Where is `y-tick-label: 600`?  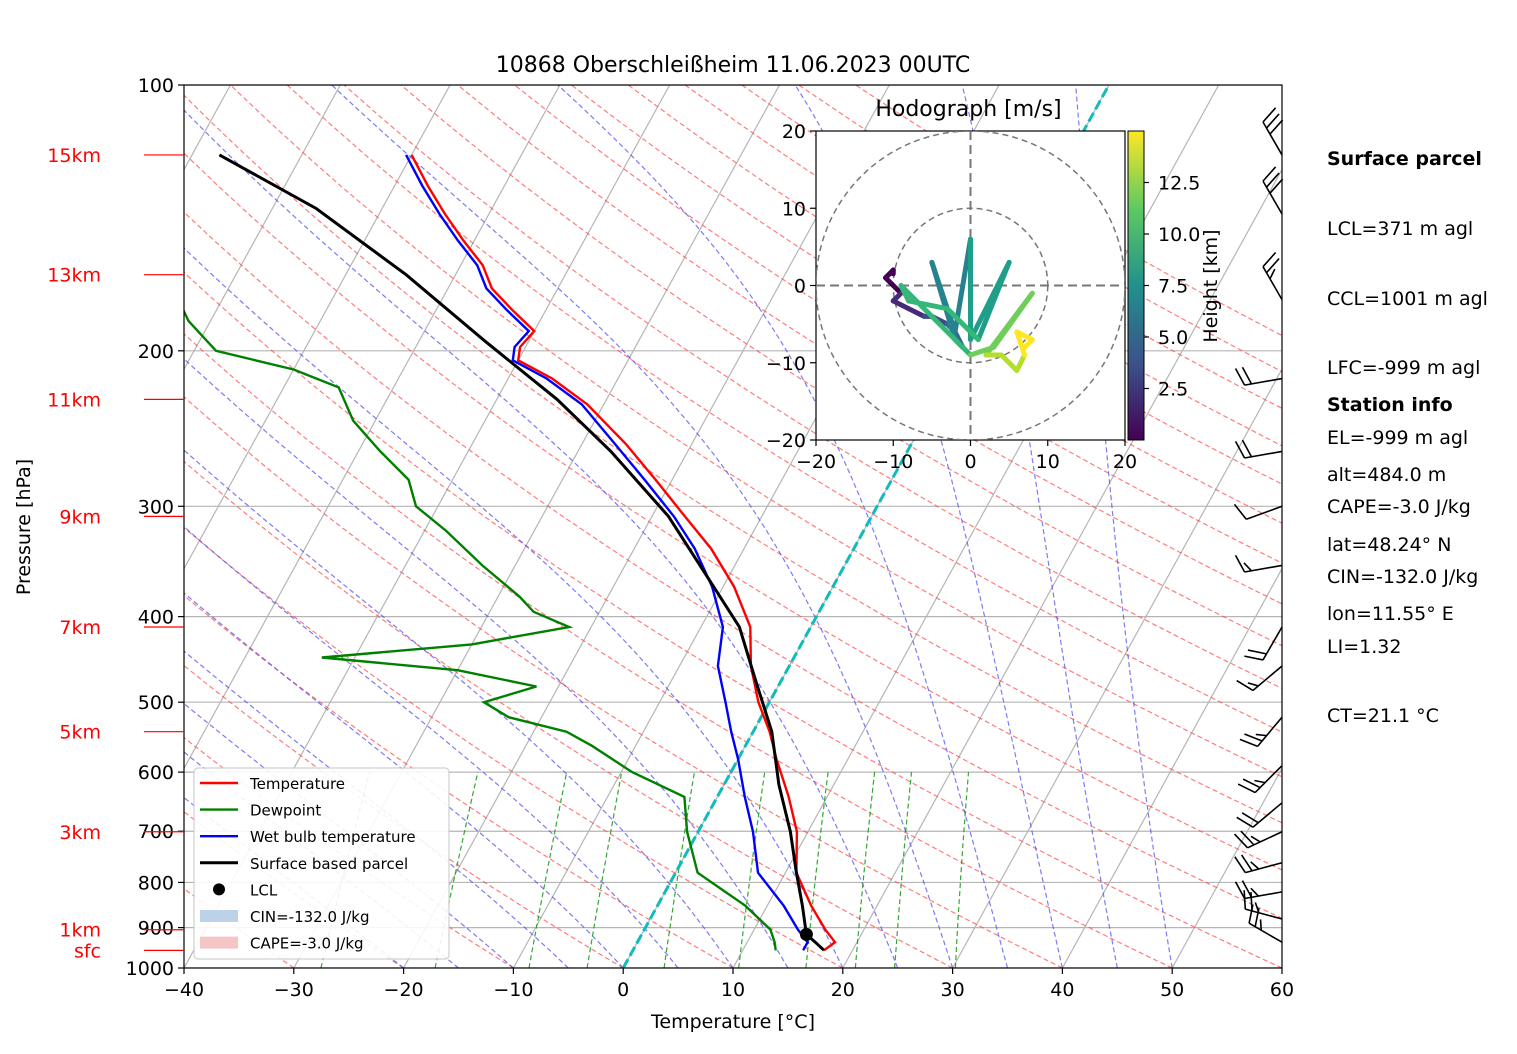
y-tick-label: 600 is located at coordinates (156, 773).